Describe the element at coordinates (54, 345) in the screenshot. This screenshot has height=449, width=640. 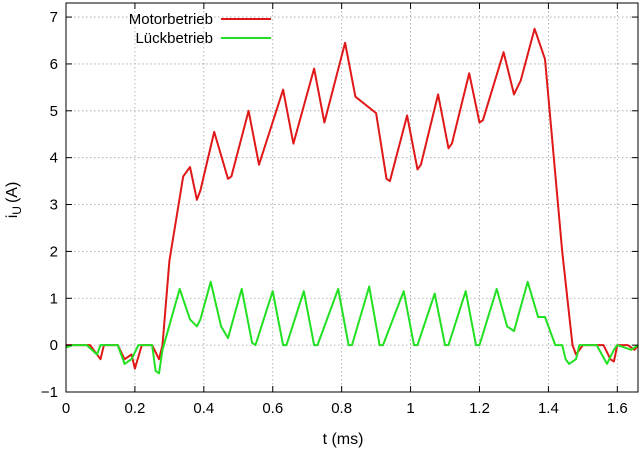
I see `y-tick-label: 0` at that location.